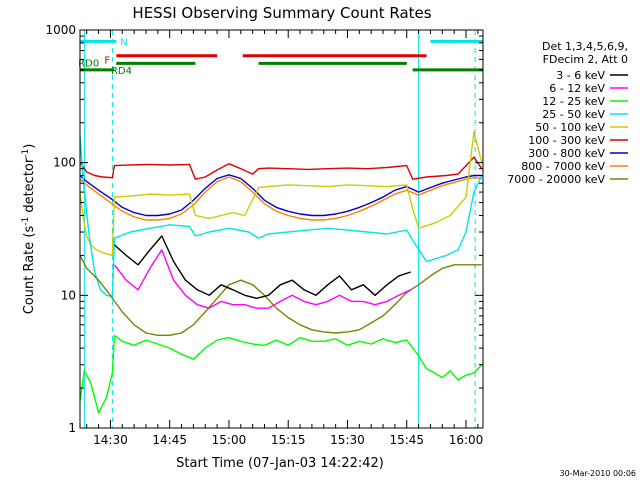 The image size is (640, 480). I want to click on x-tick-label: 15:15, so click(288, 440).